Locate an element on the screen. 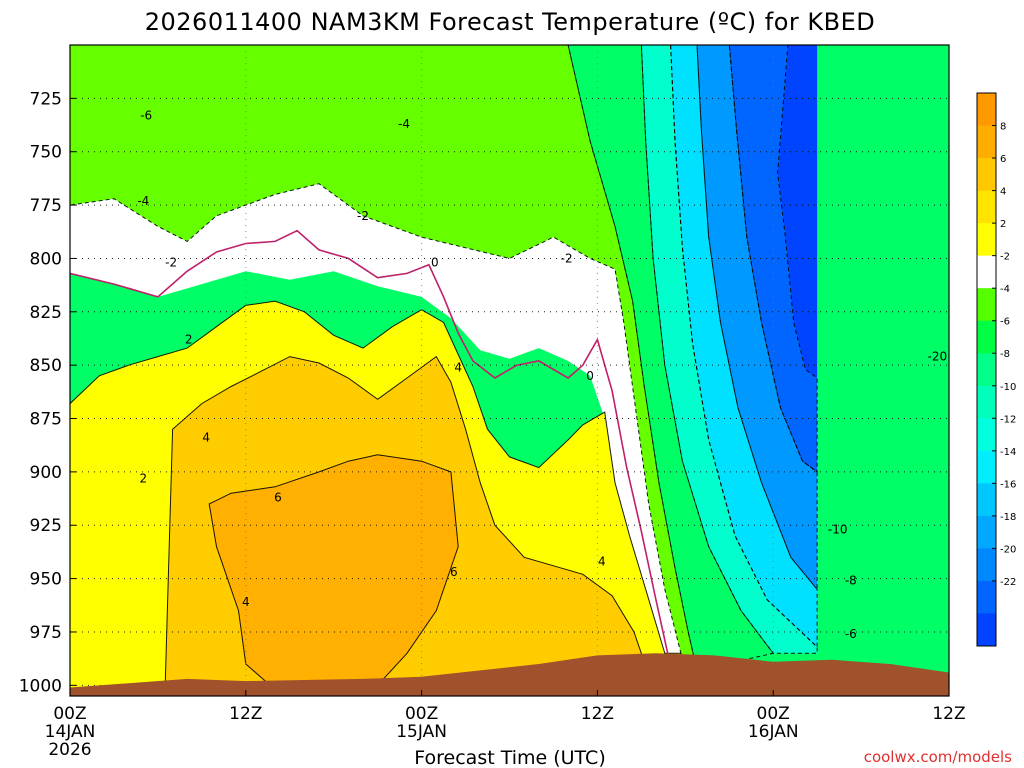  colorbar-tick-label: 2 is located at coordinates (1003, 224).